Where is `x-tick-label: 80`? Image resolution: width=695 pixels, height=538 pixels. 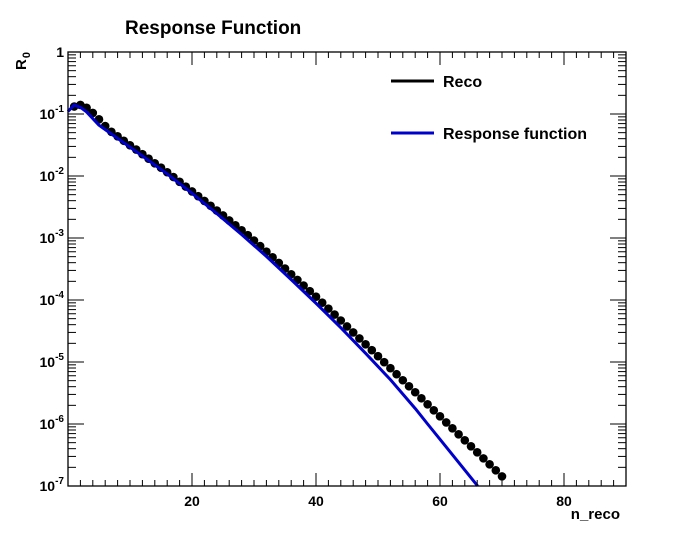 x-tick-label: 80 is located at coordinates (564, 501).